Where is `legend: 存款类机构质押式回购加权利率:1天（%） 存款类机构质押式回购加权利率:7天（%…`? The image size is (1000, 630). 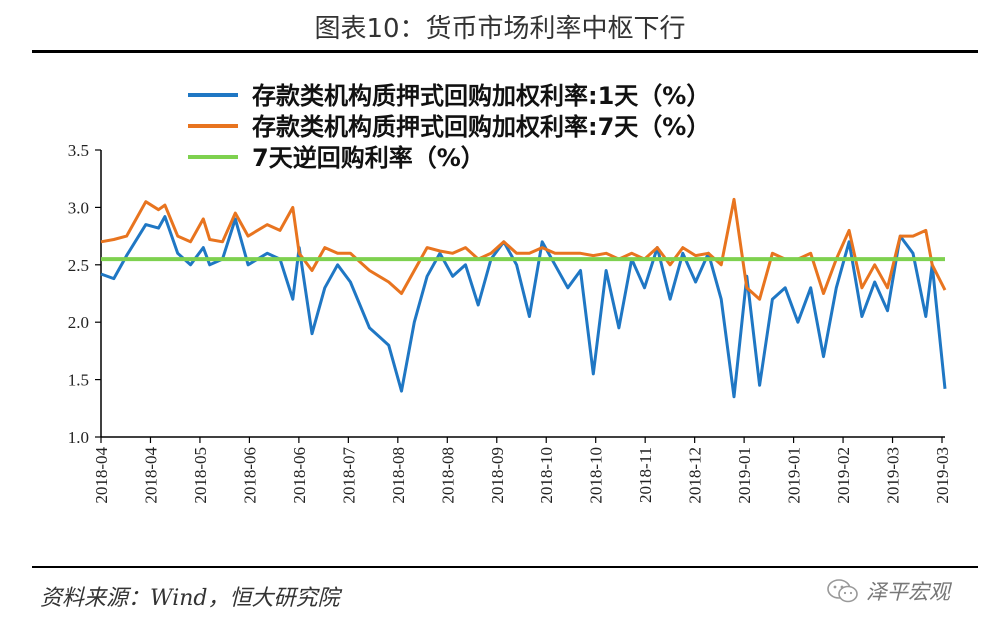
legend: 存款类机构质押式回购加权利率:1天（%） 存款类机构质押式回购加权利率:7天（%… is located at coordinates (449, 127).